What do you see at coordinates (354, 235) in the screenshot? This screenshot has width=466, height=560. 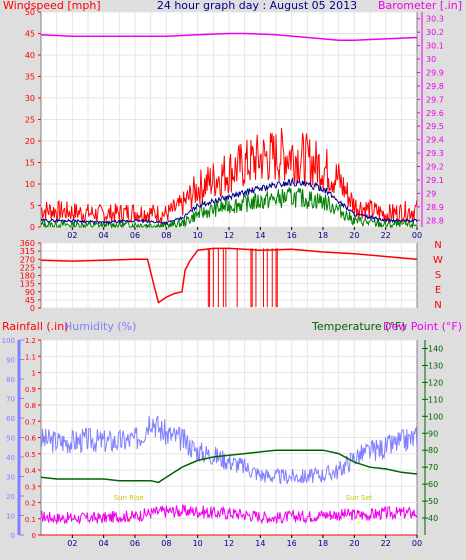 I see `wind-x-tick-label: 20` at bounding box center [354, 235].